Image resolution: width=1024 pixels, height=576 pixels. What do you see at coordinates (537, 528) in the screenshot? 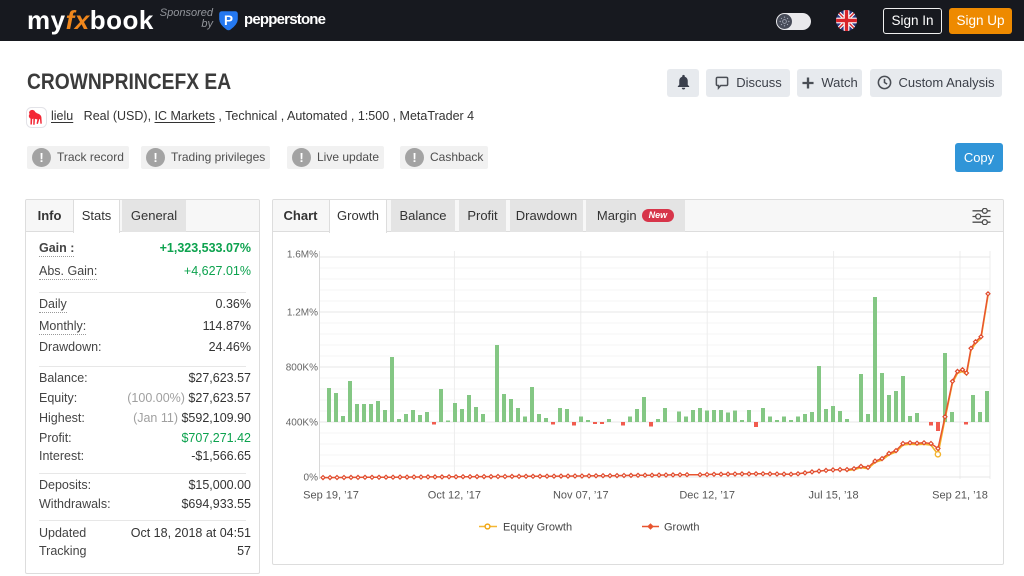
I see `svg-text: Equity Growth` at bounding box center [537, 528].